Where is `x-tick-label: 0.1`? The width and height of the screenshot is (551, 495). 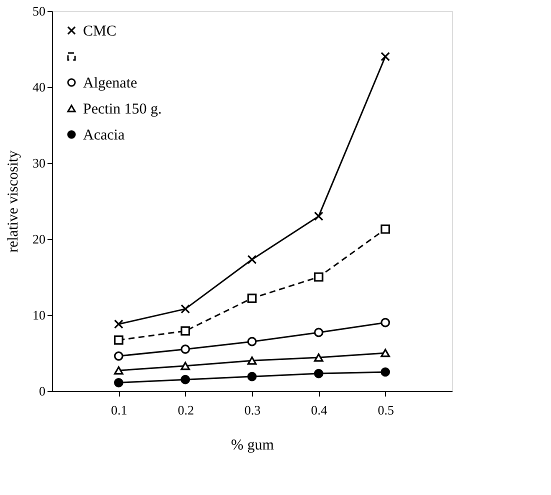 x-tick-label: 0.1 is located at coordinates (119, 410).